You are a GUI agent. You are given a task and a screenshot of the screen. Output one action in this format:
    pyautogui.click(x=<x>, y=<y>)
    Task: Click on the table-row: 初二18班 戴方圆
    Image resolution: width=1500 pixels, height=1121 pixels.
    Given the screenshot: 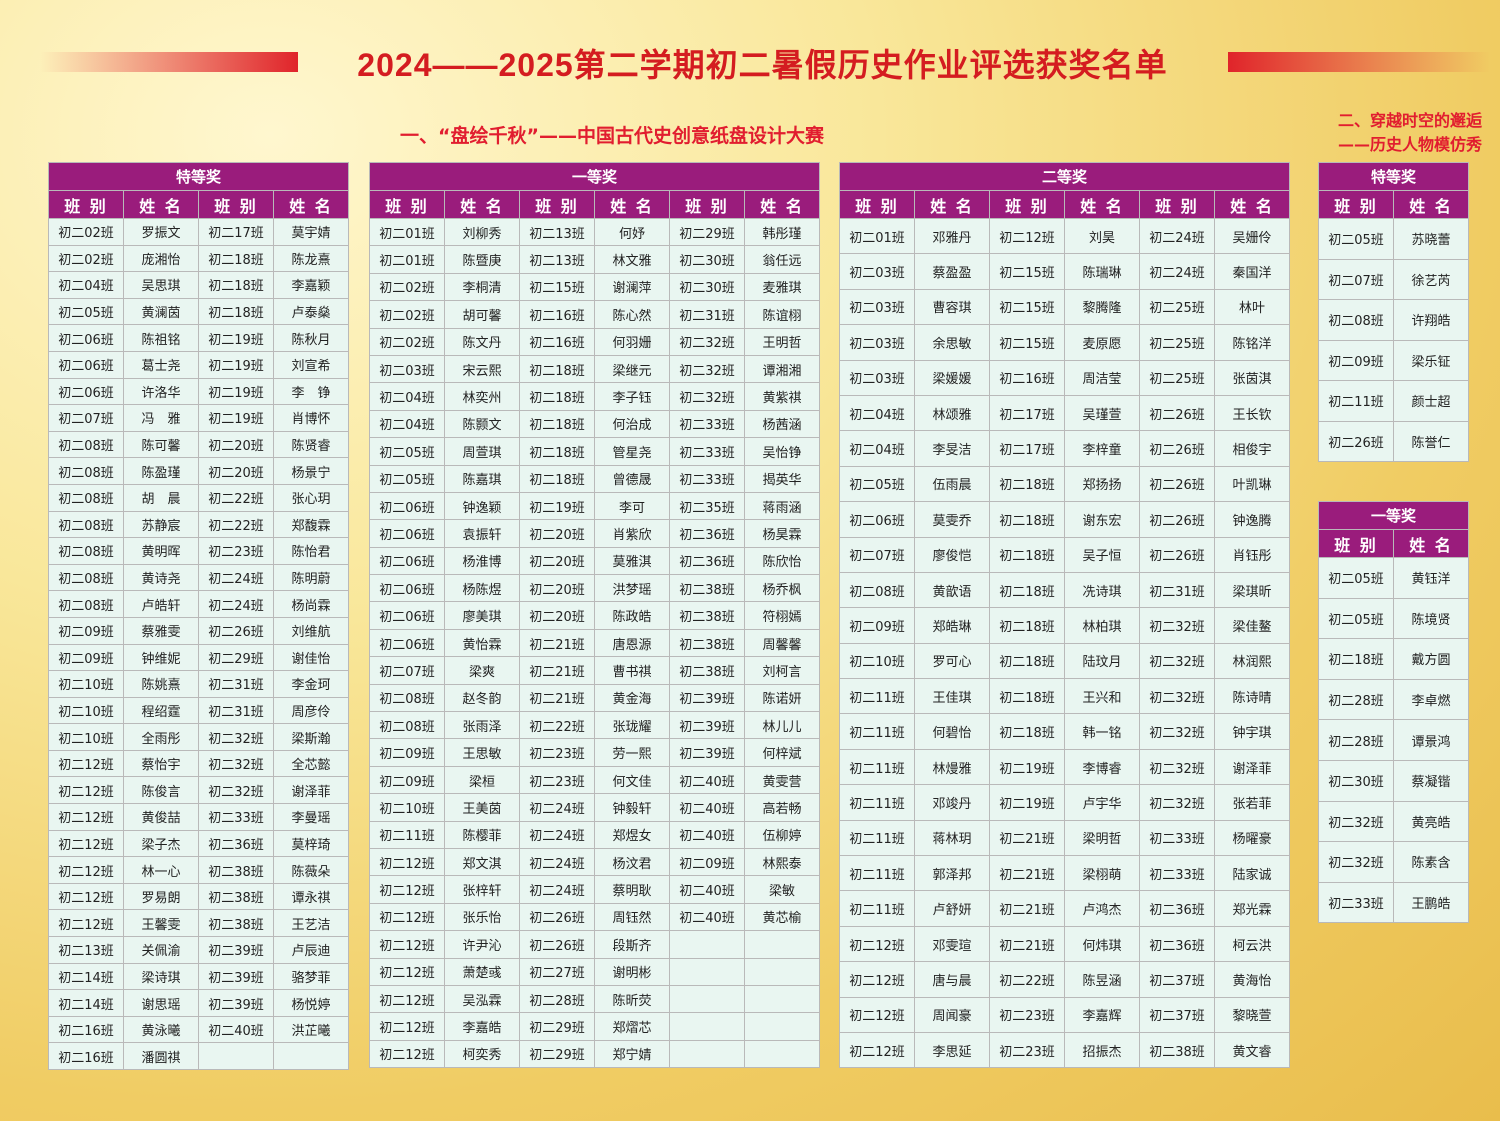 What is the action you would take?
    pyautogui.click(x=1394, y=659)
    